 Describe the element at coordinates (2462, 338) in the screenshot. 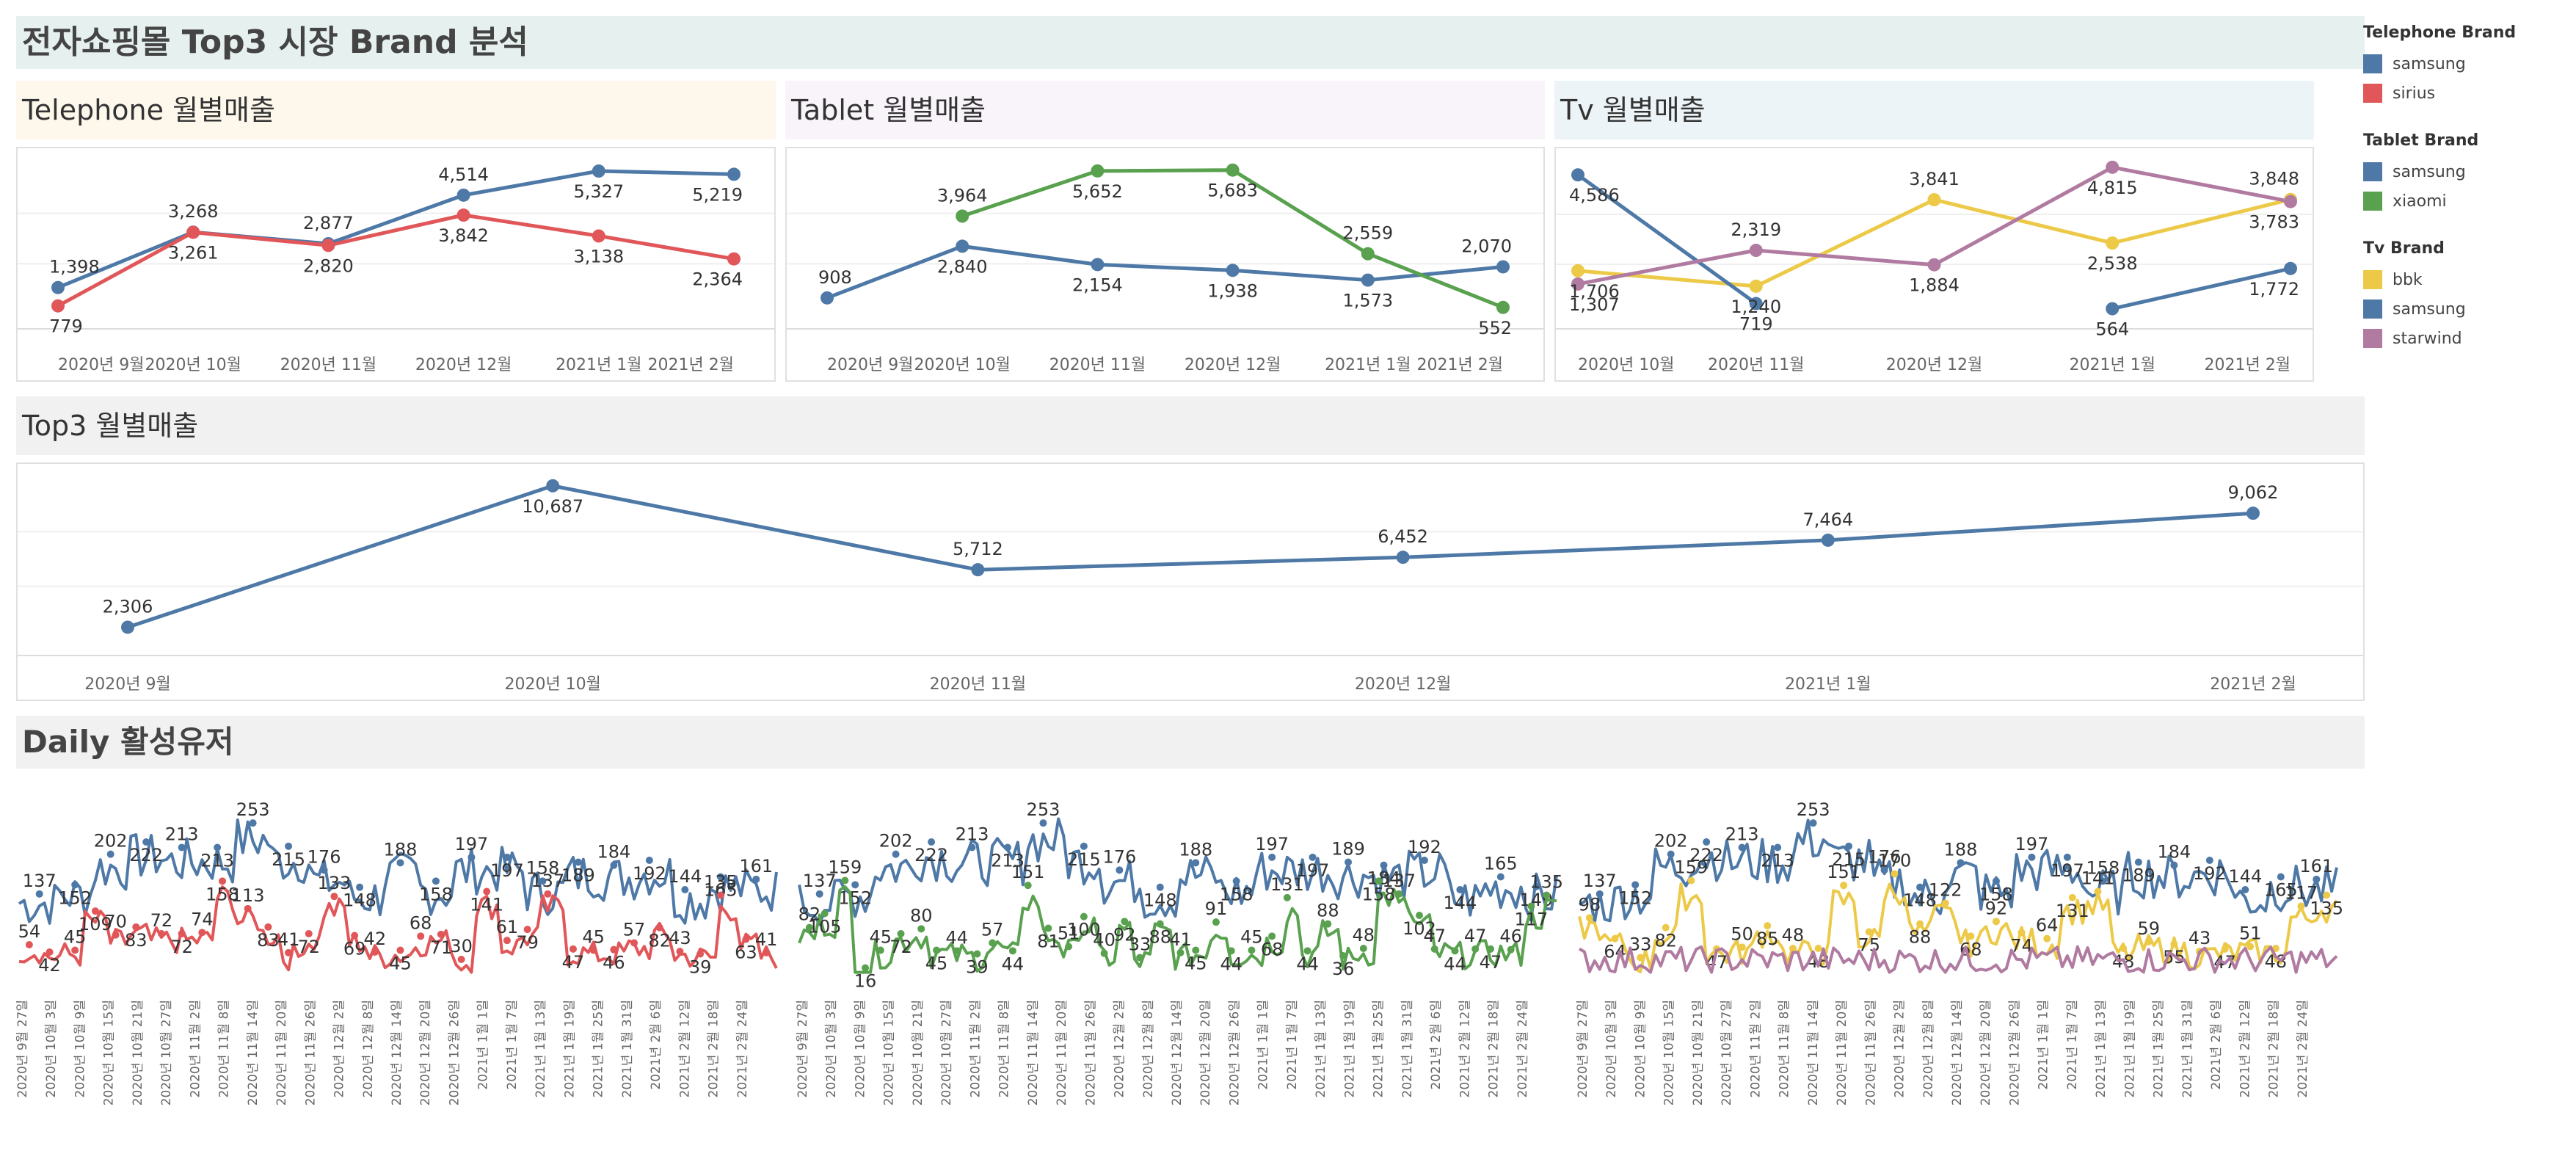

I see `legend-item: starwind` at that location.